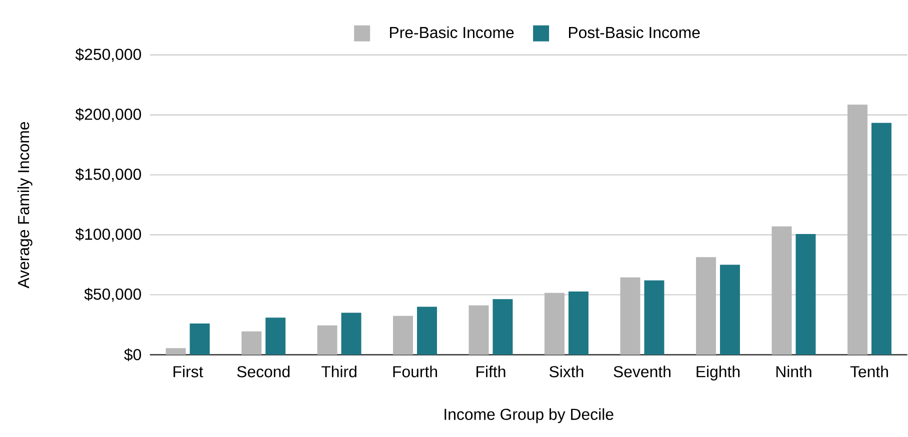 The width and height of the screenshot is (908, 437). Describe the element at coordinates (108, 175) in the screenshot. I see `y-tick-label: $150,000` at that location.